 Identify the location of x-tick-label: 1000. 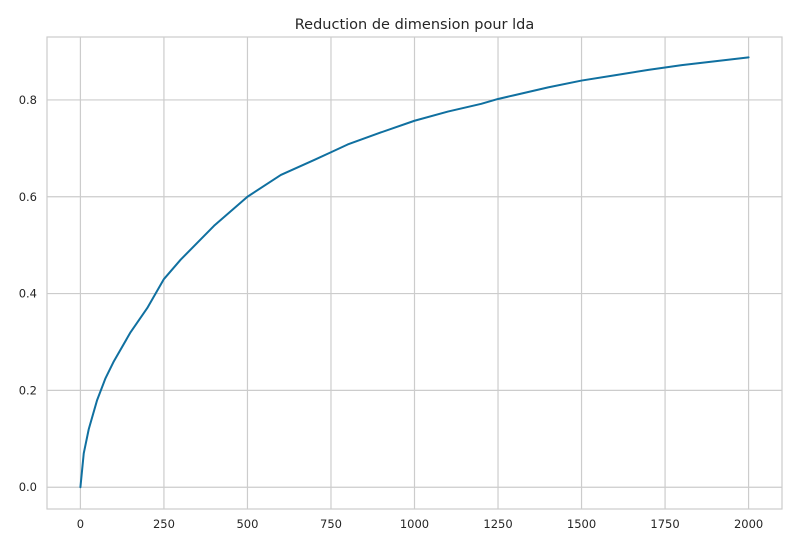
(414, 524).